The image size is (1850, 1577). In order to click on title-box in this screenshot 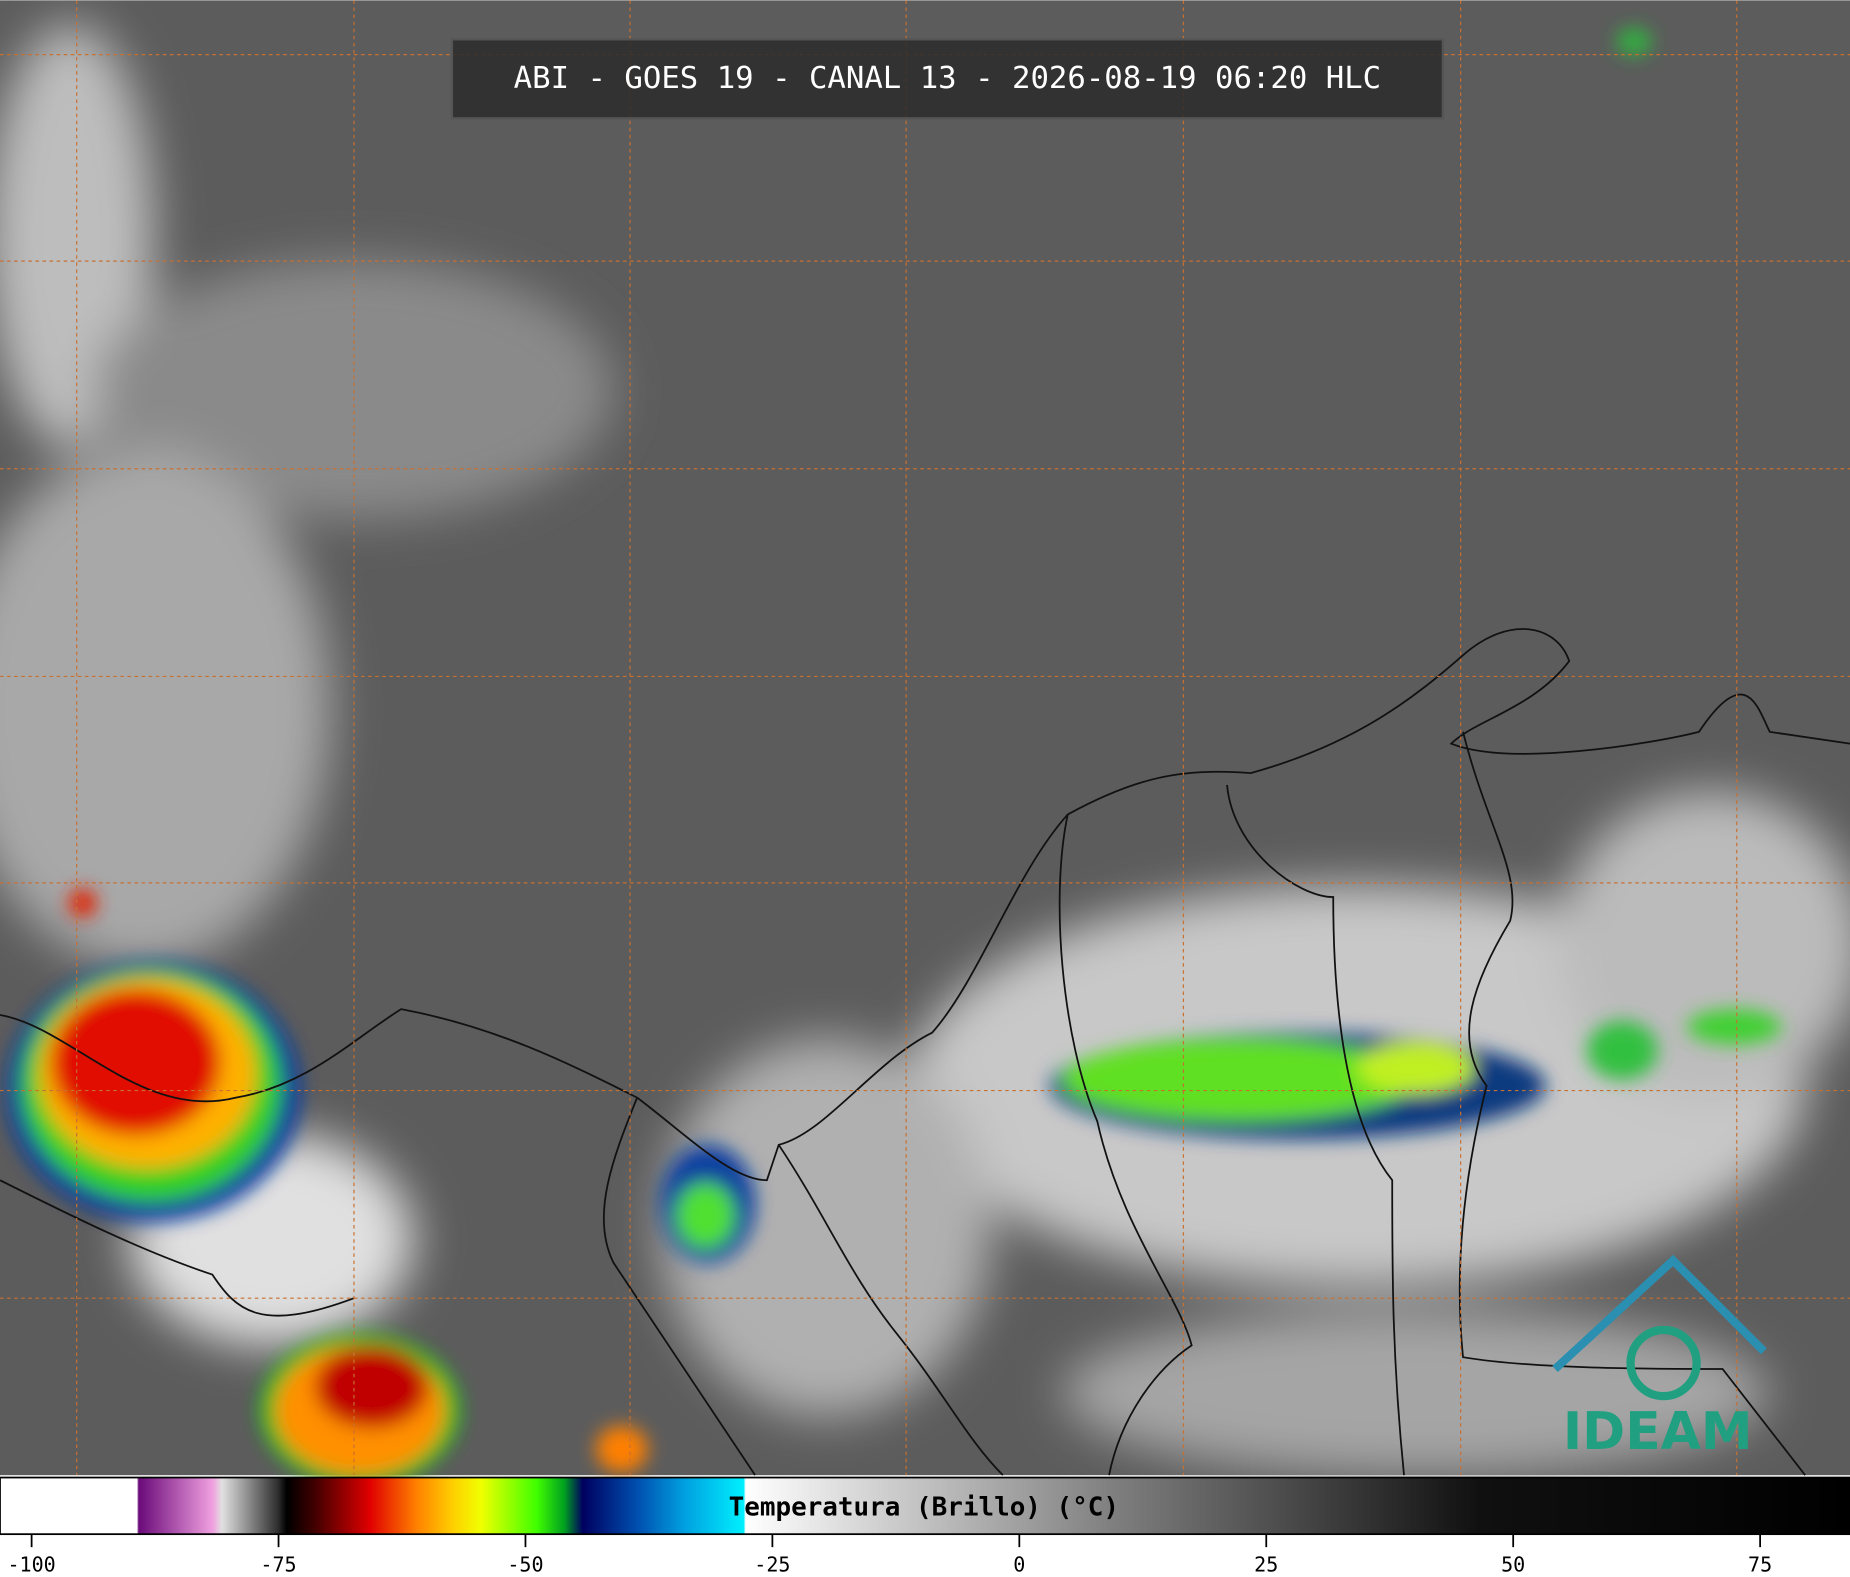, I will do `click(947, 79)`.